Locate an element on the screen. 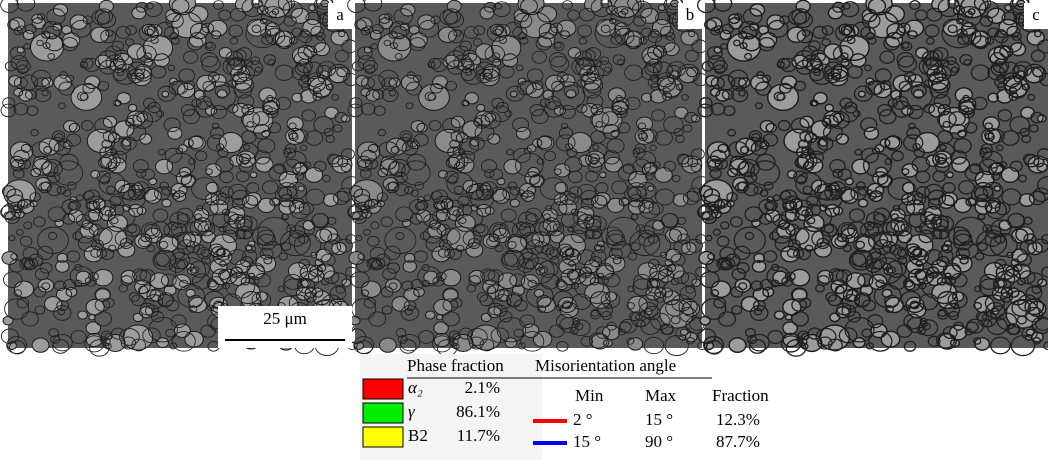 This screenshot has width=1048, height=463. misorientation-fraction: 12.3% is located at coordinates (738, 419).